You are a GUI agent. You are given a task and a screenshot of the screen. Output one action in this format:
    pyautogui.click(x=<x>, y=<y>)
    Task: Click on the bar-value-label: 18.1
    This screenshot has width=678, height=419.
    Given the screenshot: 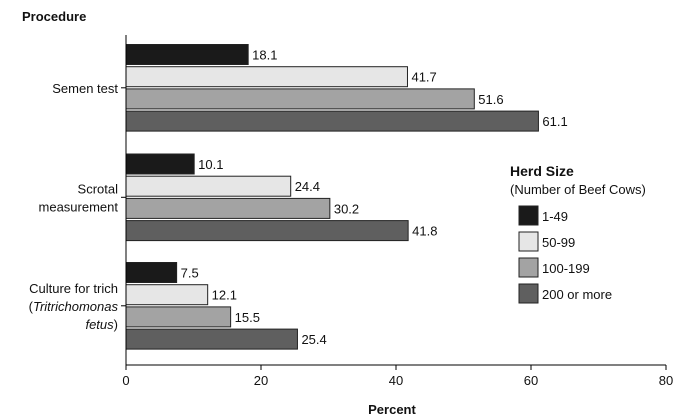 What is the action you would take?
    pyautogui.click(x=264, y=55)
    